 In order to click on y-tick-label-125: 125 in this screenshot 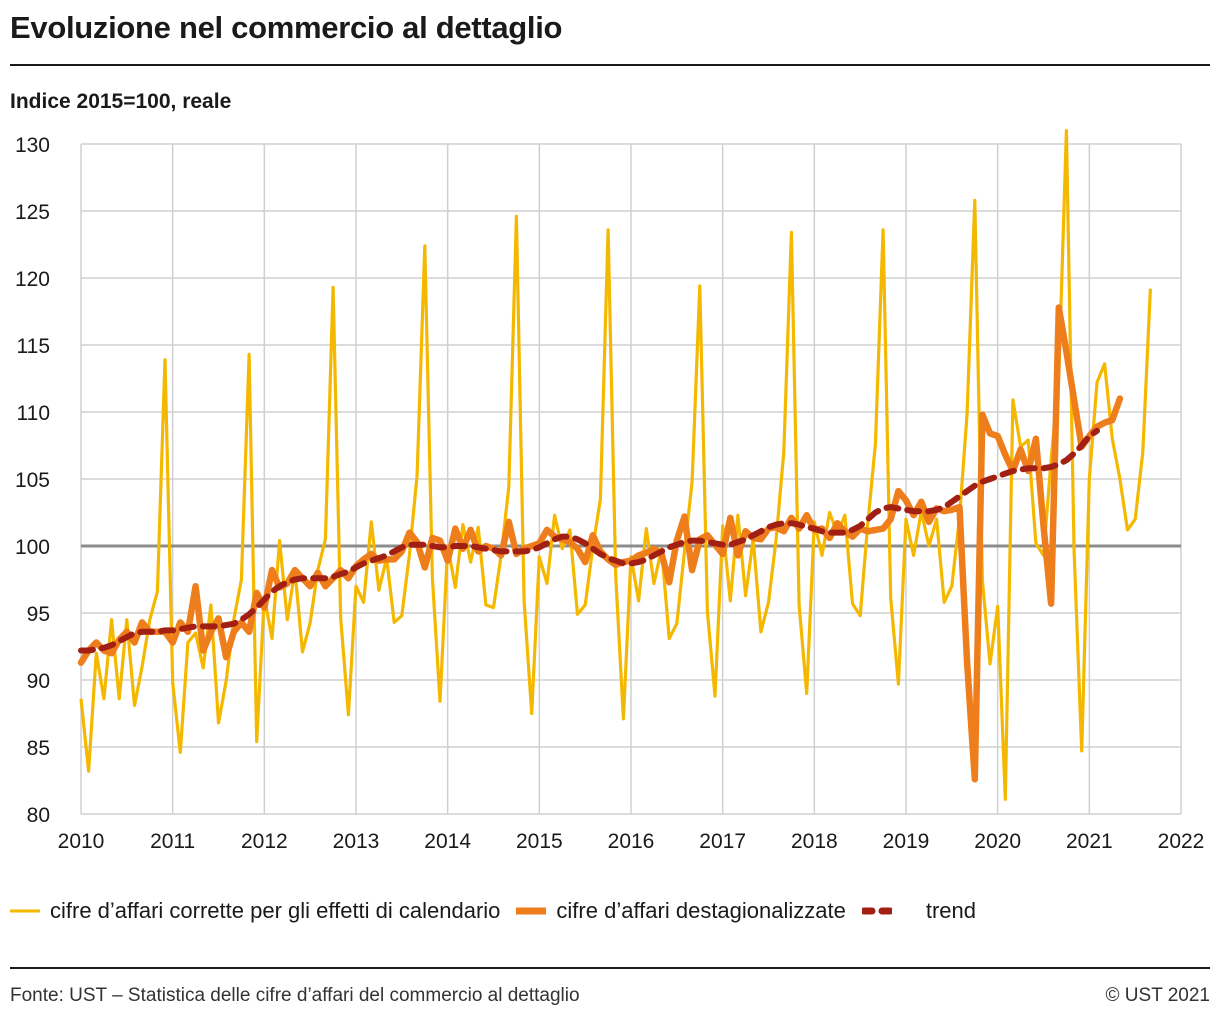, I will do `click(32, 212)`.